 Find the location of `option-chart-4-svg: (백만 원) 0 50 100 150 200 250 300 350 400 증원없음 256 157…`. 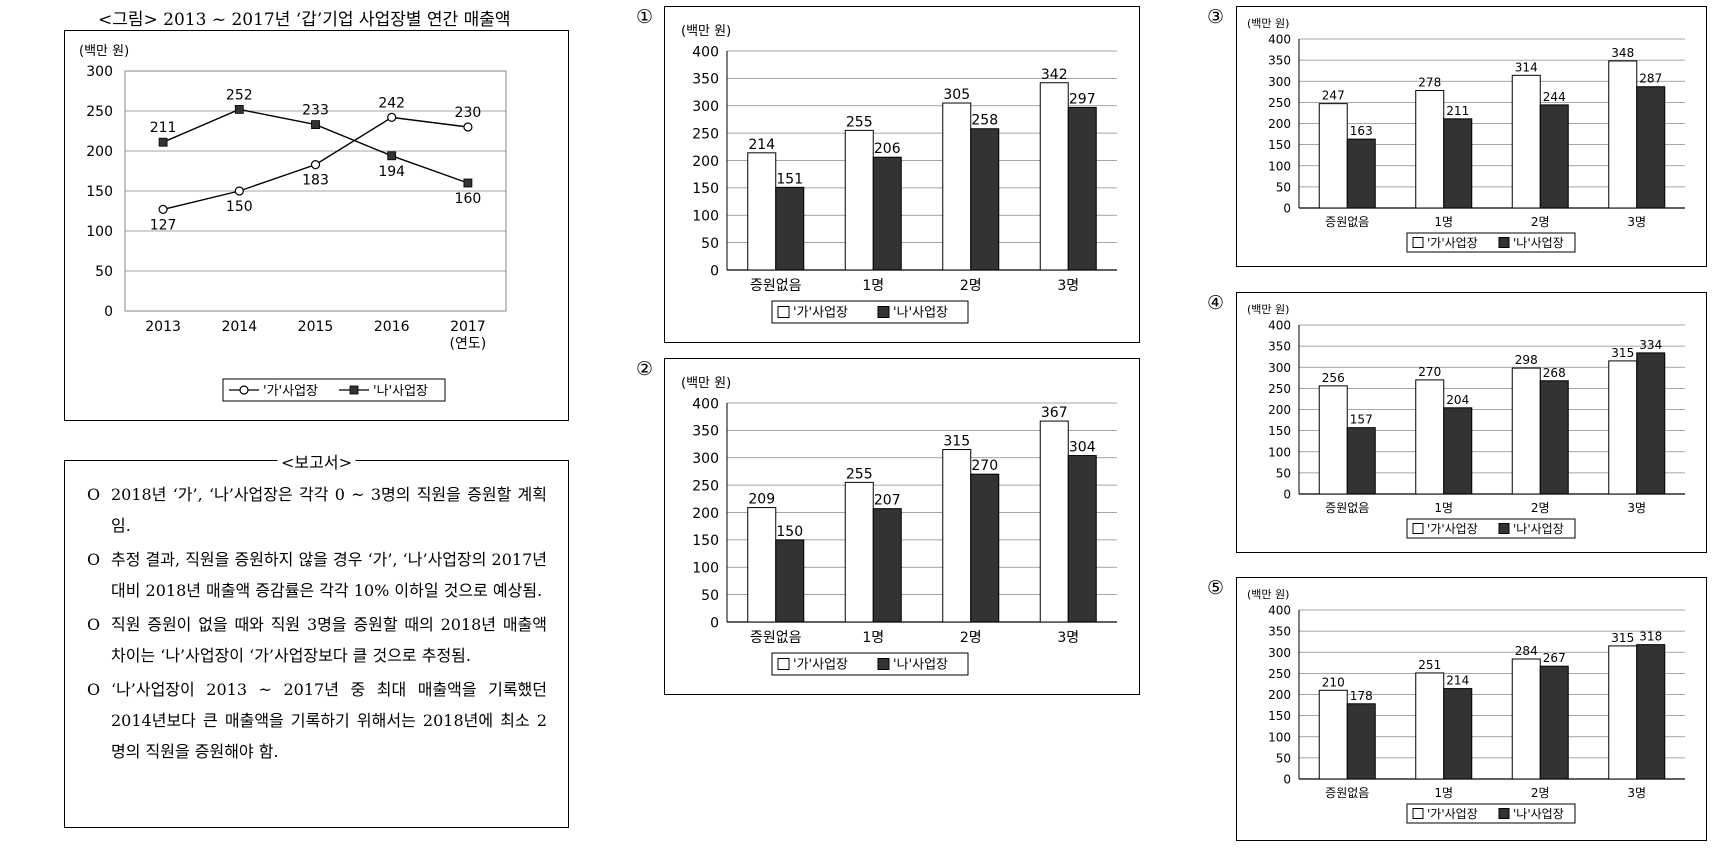

option-chart-4-svg: (백만 원) 0 50 100 150 200 250 300 350 400 증원없음 256 157… is located at coordinates (1466, 421).